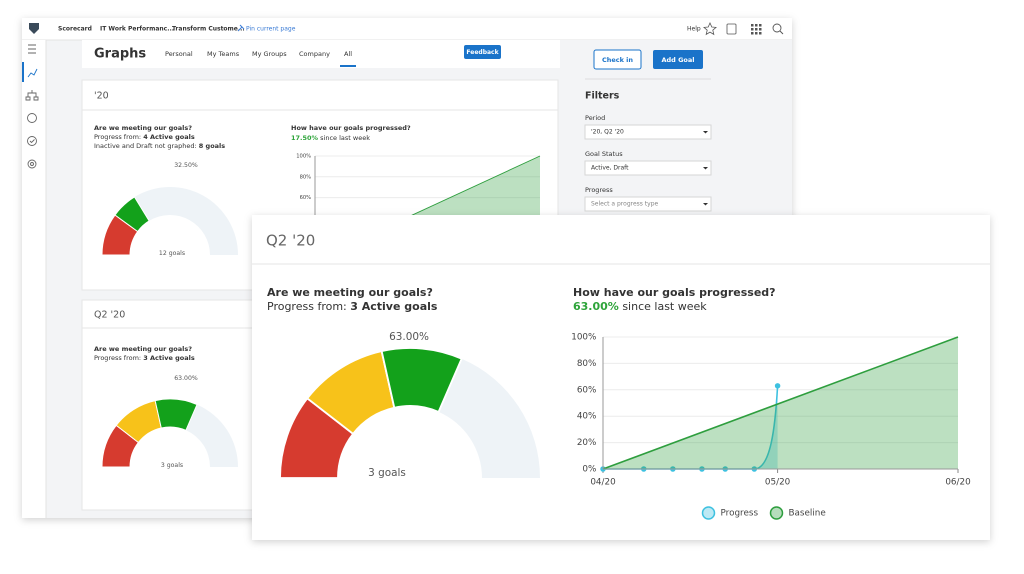  I want to click on add-goal-label: Add Goal, so click(677, 60).